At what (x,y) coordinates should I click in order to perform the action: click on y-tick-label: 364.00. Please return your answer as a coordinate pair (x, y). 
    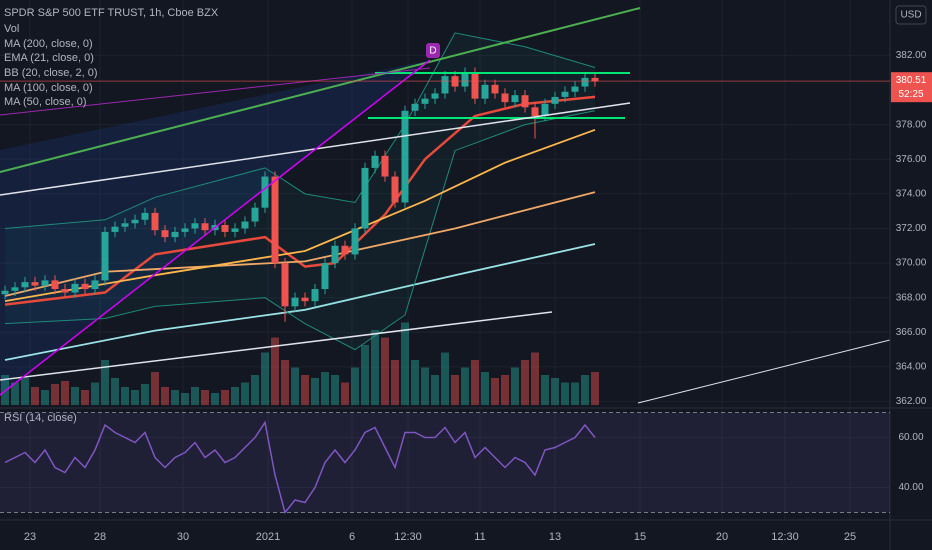
    Looking at the image, I should click on (911, 367).